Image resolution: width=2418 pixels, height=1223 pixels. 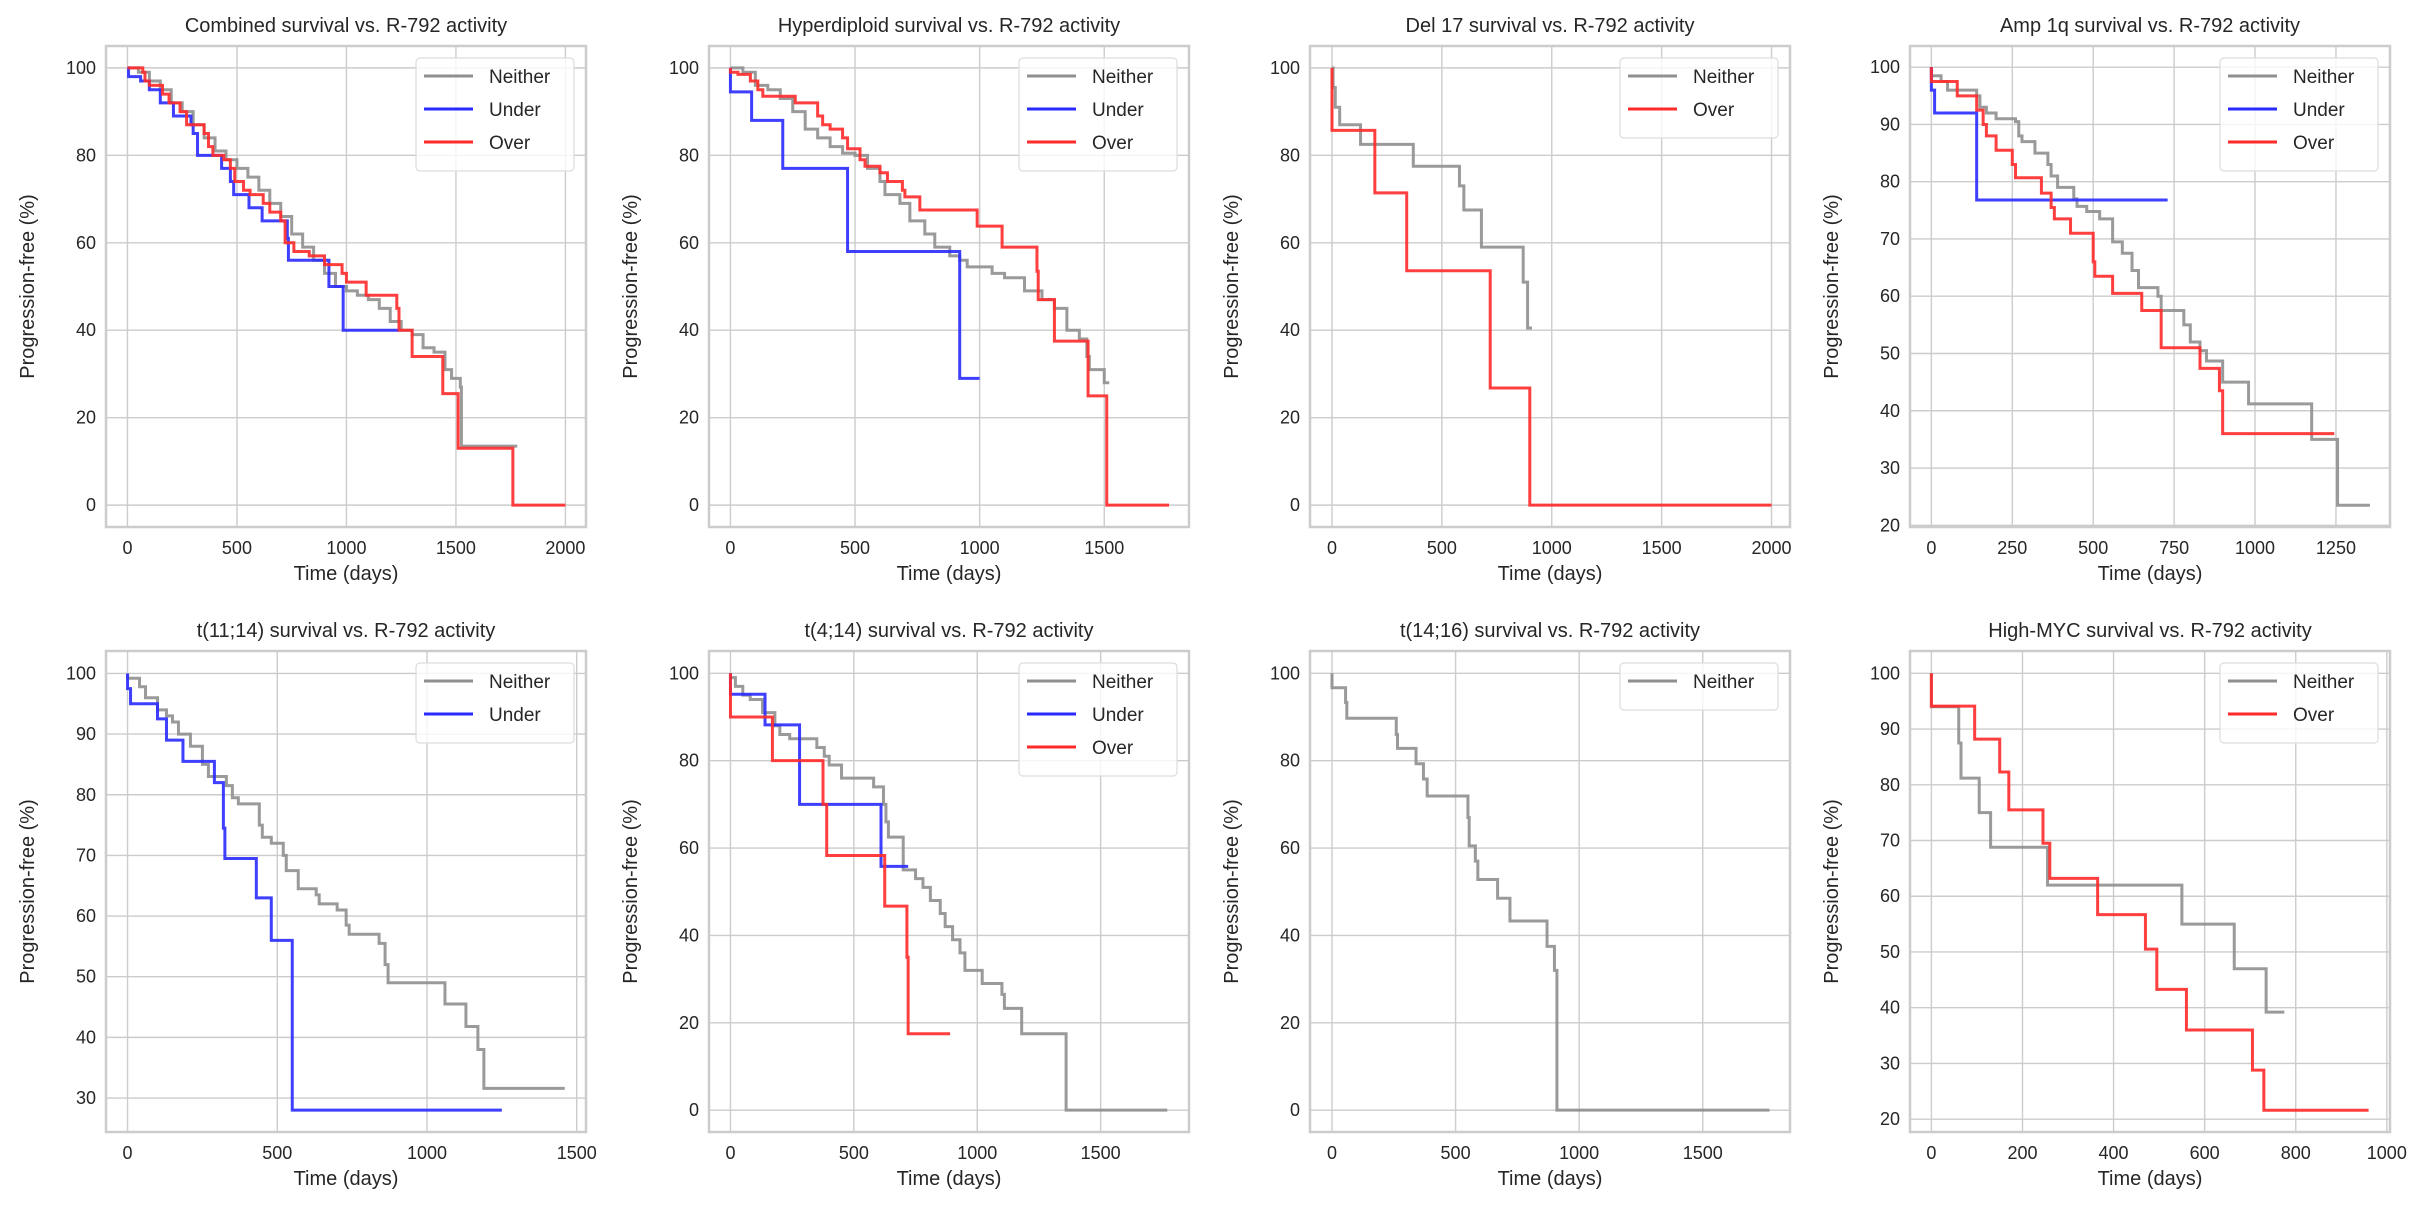 What do you see at coordinates (2022, 1153) in the screenshot?
I see `x-tick-label: 200` at bounding box center [2022, 1153].